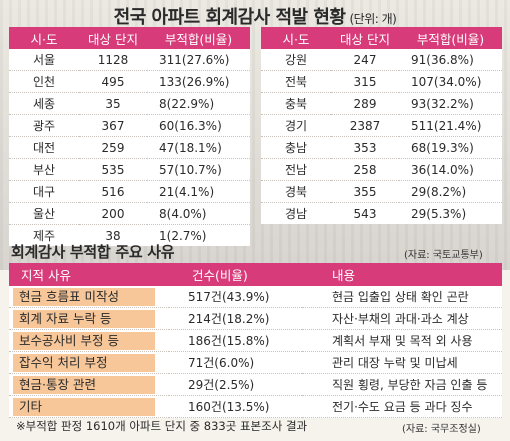 The height and width of the screenshot is (441, 510). I want to click on table-row: 서울 1128 311(27.6%), so click(129, 60).